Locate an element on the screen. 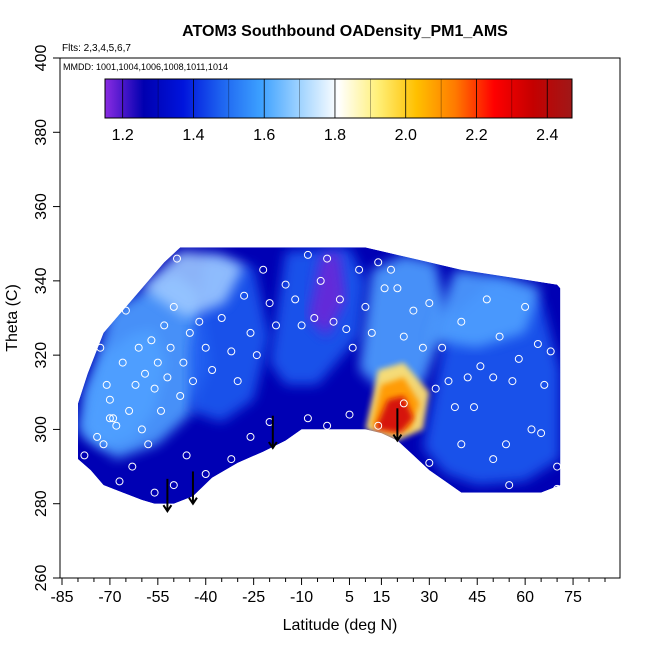 This screenshot has height=650, width=650. colorbar: 1.2 1.4 1.6 1.8 2.0 2.2 2.4 is located at coordinates (338, 111).